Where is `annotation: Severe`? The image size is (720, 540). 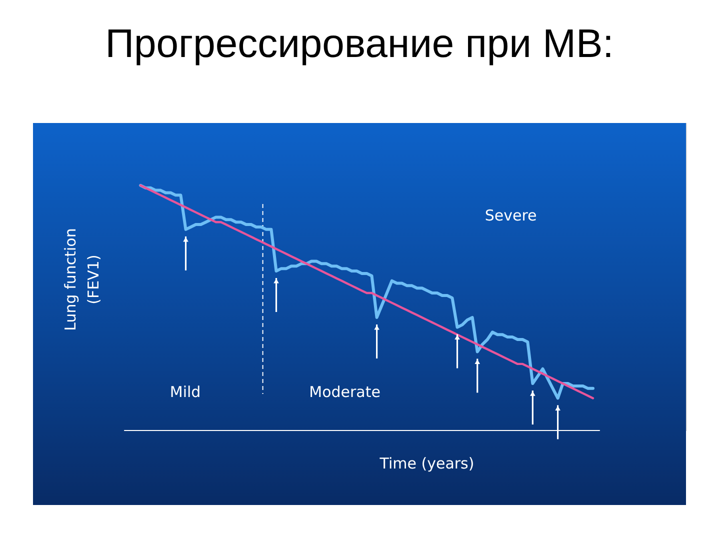 annotation: Severe is located at coordinates (510, 215).